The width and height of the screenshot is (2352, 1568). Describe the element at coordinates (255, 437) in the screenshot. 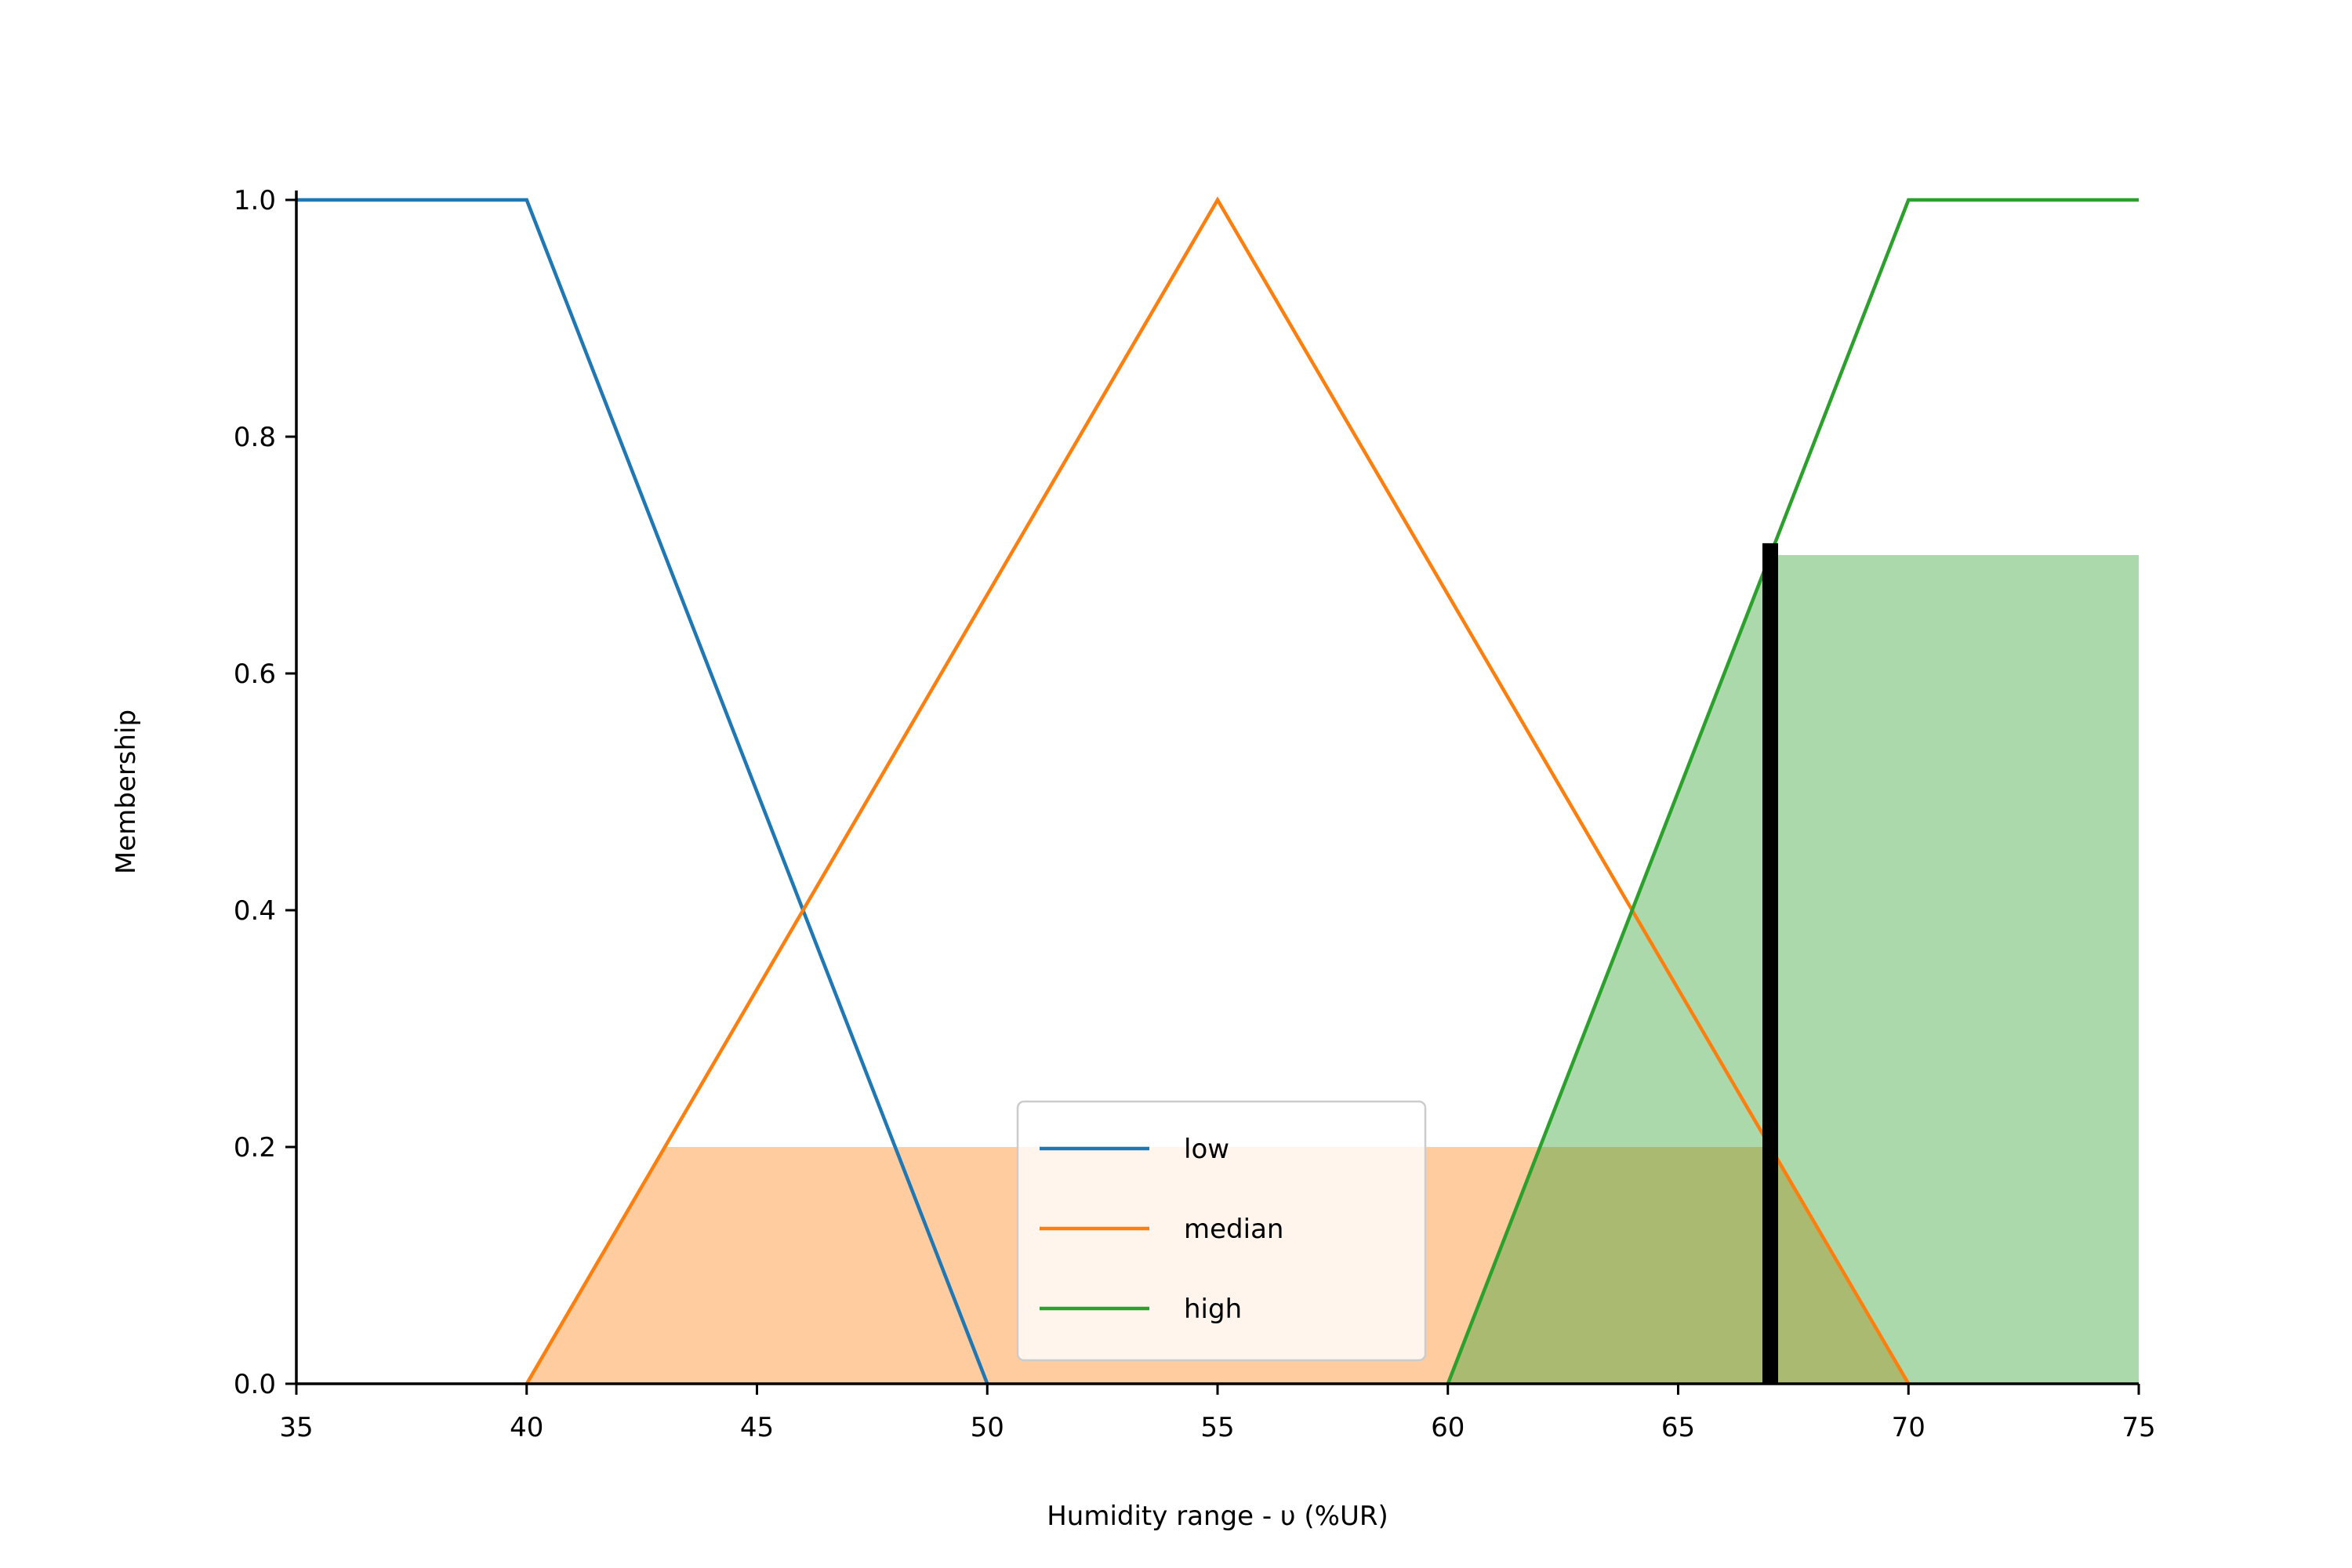

I see `y-tick-label: 0.8` at that location.